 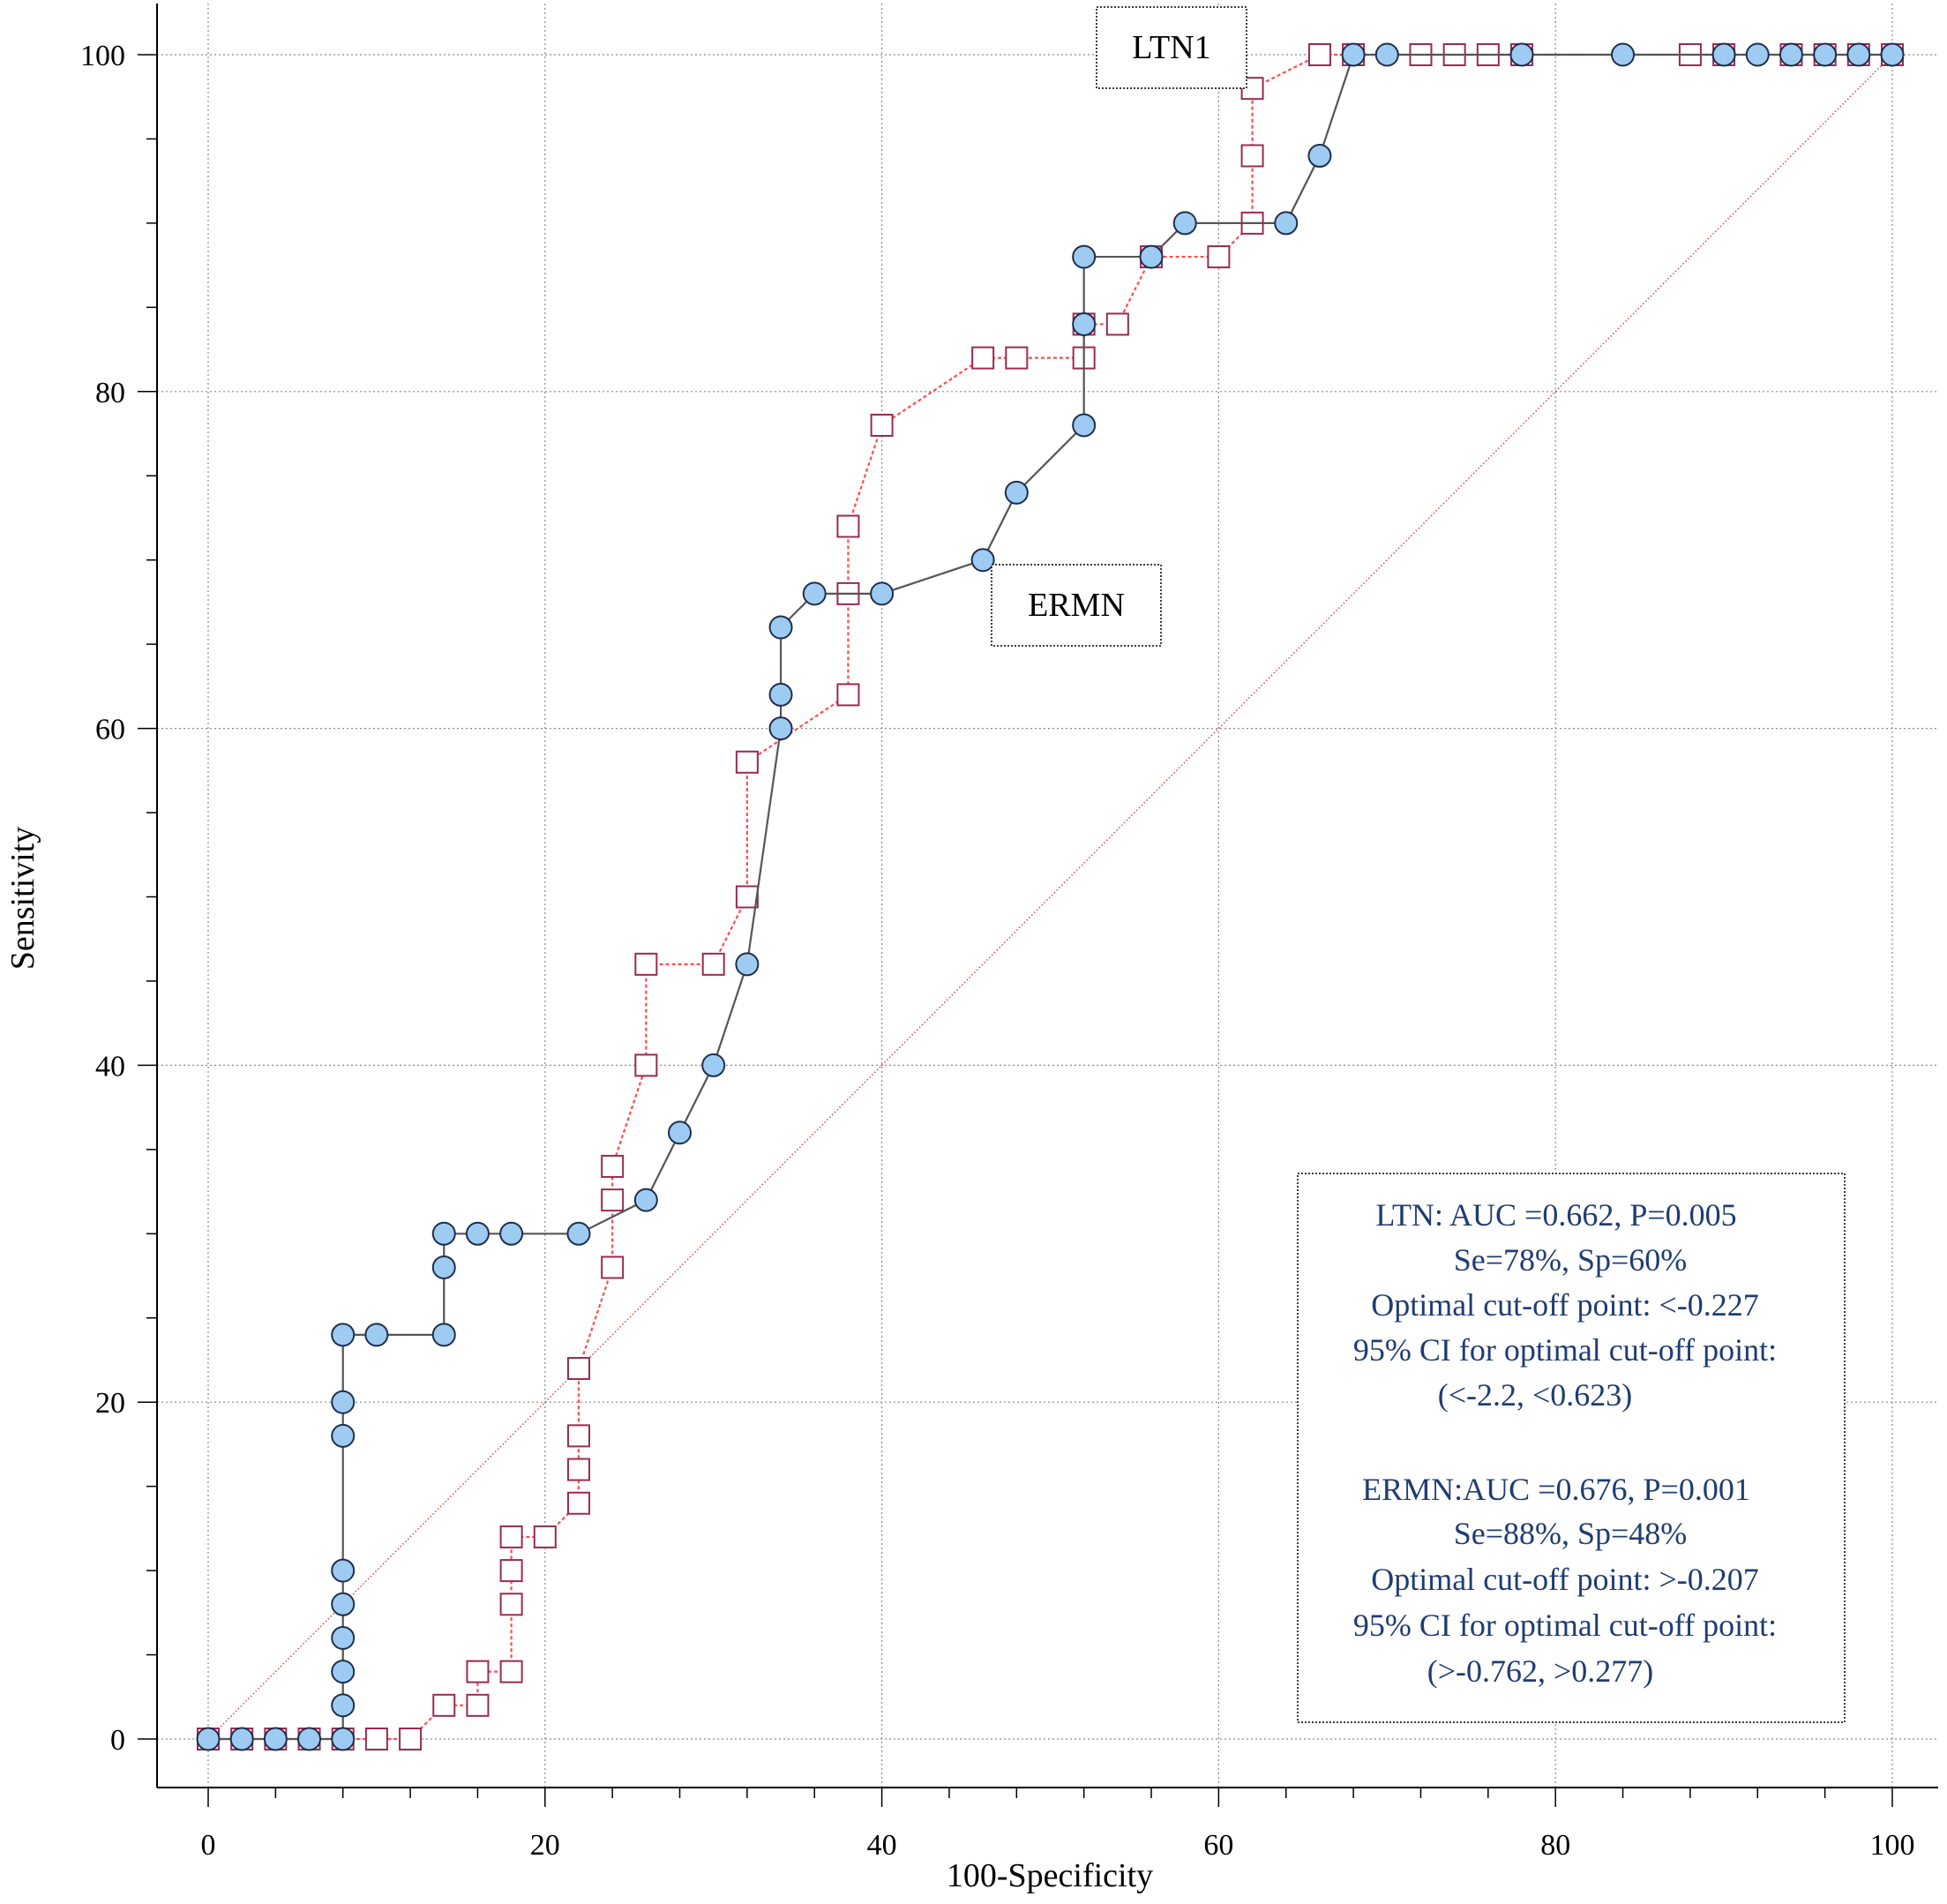 What do you see at coordinates (110, 393) in the screenshot?
I see `y-tick-label: 80` at bounding box center [110, 393].